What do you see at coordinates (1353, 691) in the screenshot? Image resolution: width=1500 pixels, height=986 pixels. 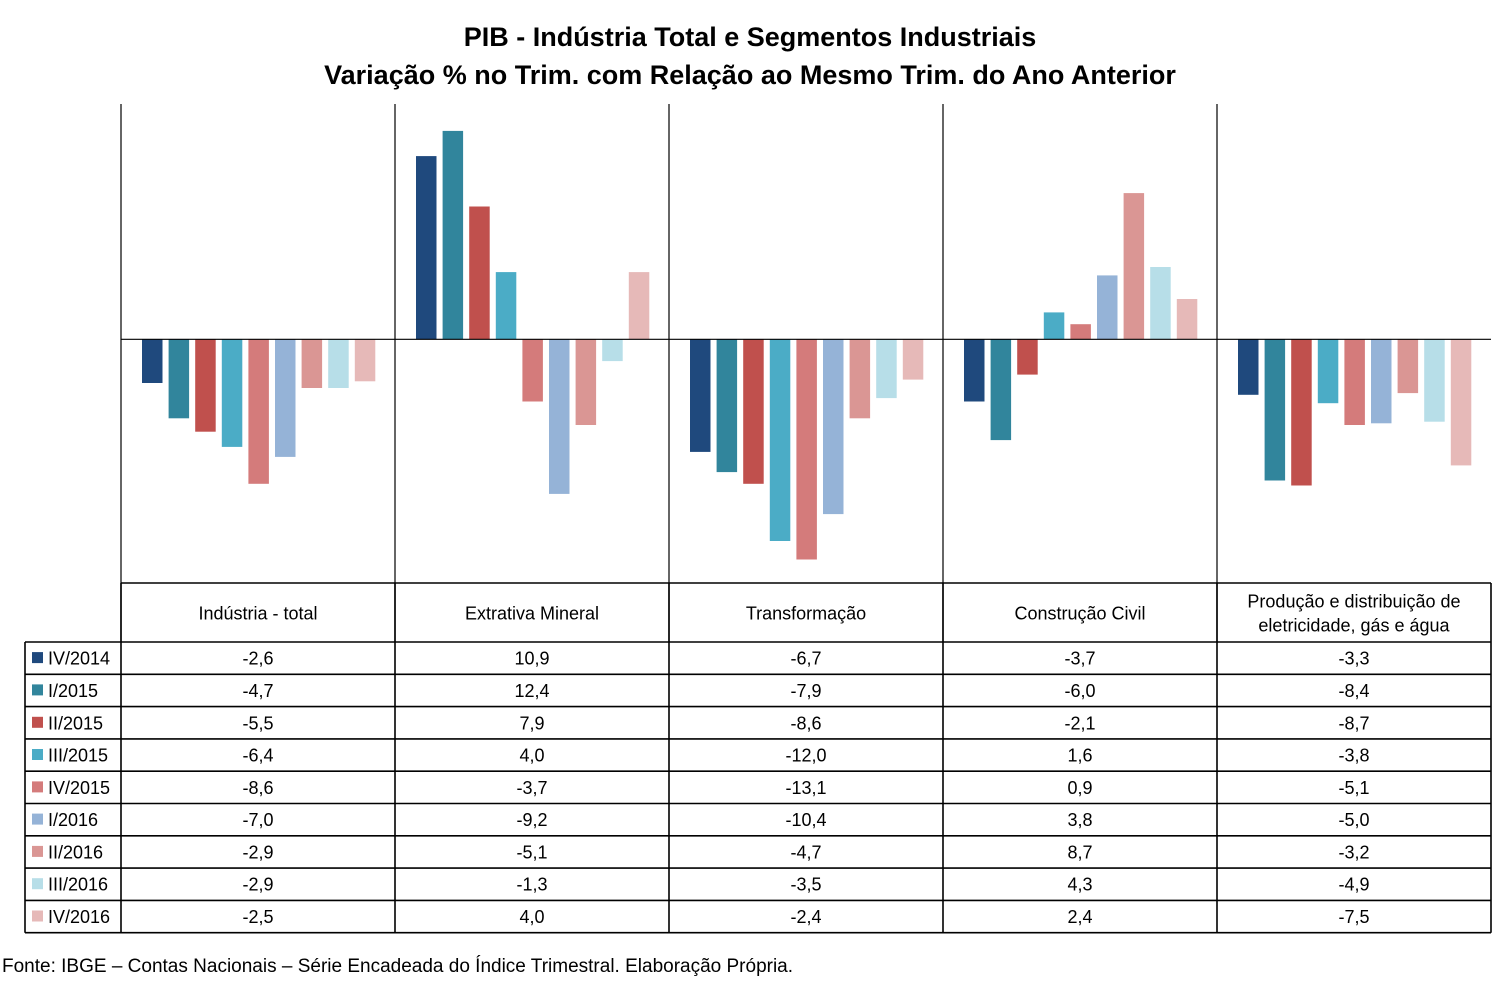 I see `data-value-label: -8,4` at bounding box center [1353, 691].